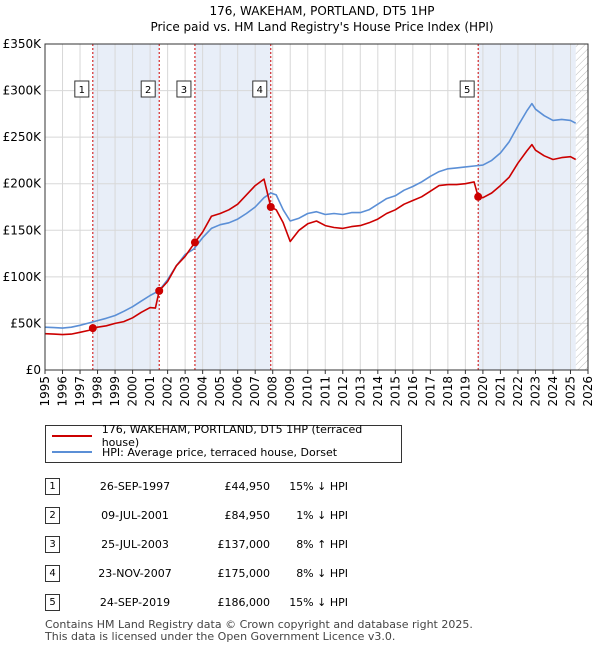  Describe the element at coordinates (535, 391) in the screenshot. I see `x-tick-label: 2023` at that location.